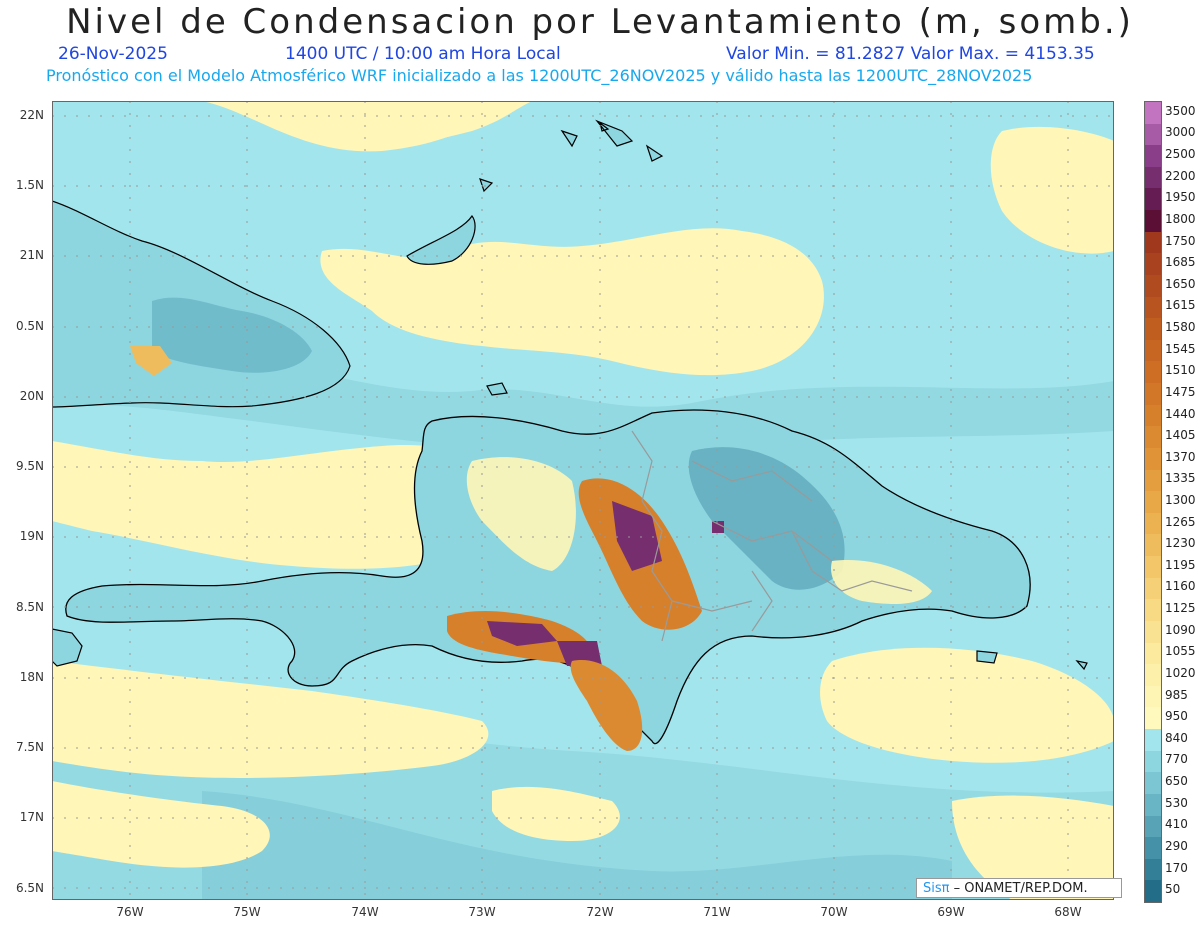 The width and height of the screenshot is (1200, 927). What do you see at coordinates (1180, 586) in the screenshot?
I see `colorbar-label: 1160` at bounding box center [1180, 586].